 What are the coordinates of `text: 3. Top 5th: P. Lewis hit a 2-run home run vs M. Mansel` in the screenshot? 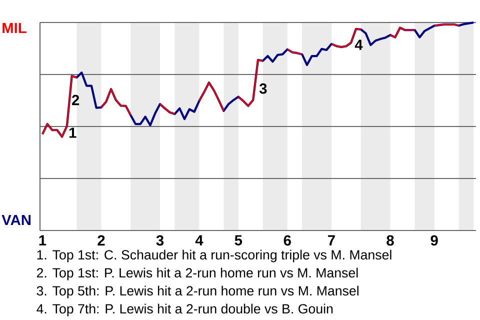 It's located at (197, 292).